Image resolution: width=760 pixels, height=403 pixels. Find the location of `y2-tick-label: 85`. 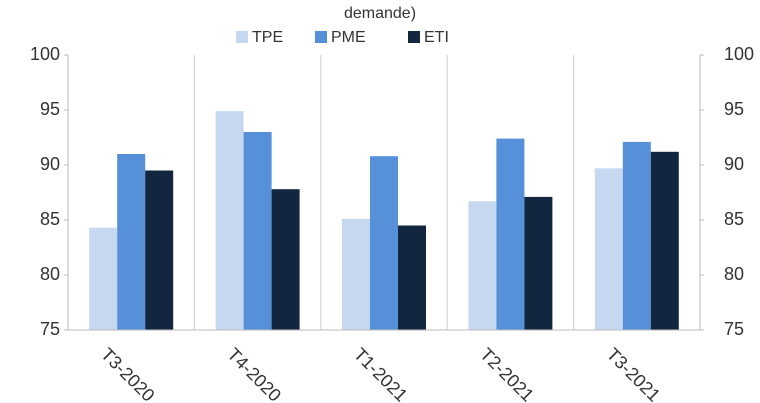

y2-tick-label: 85 is located at coordinates (734, 219).